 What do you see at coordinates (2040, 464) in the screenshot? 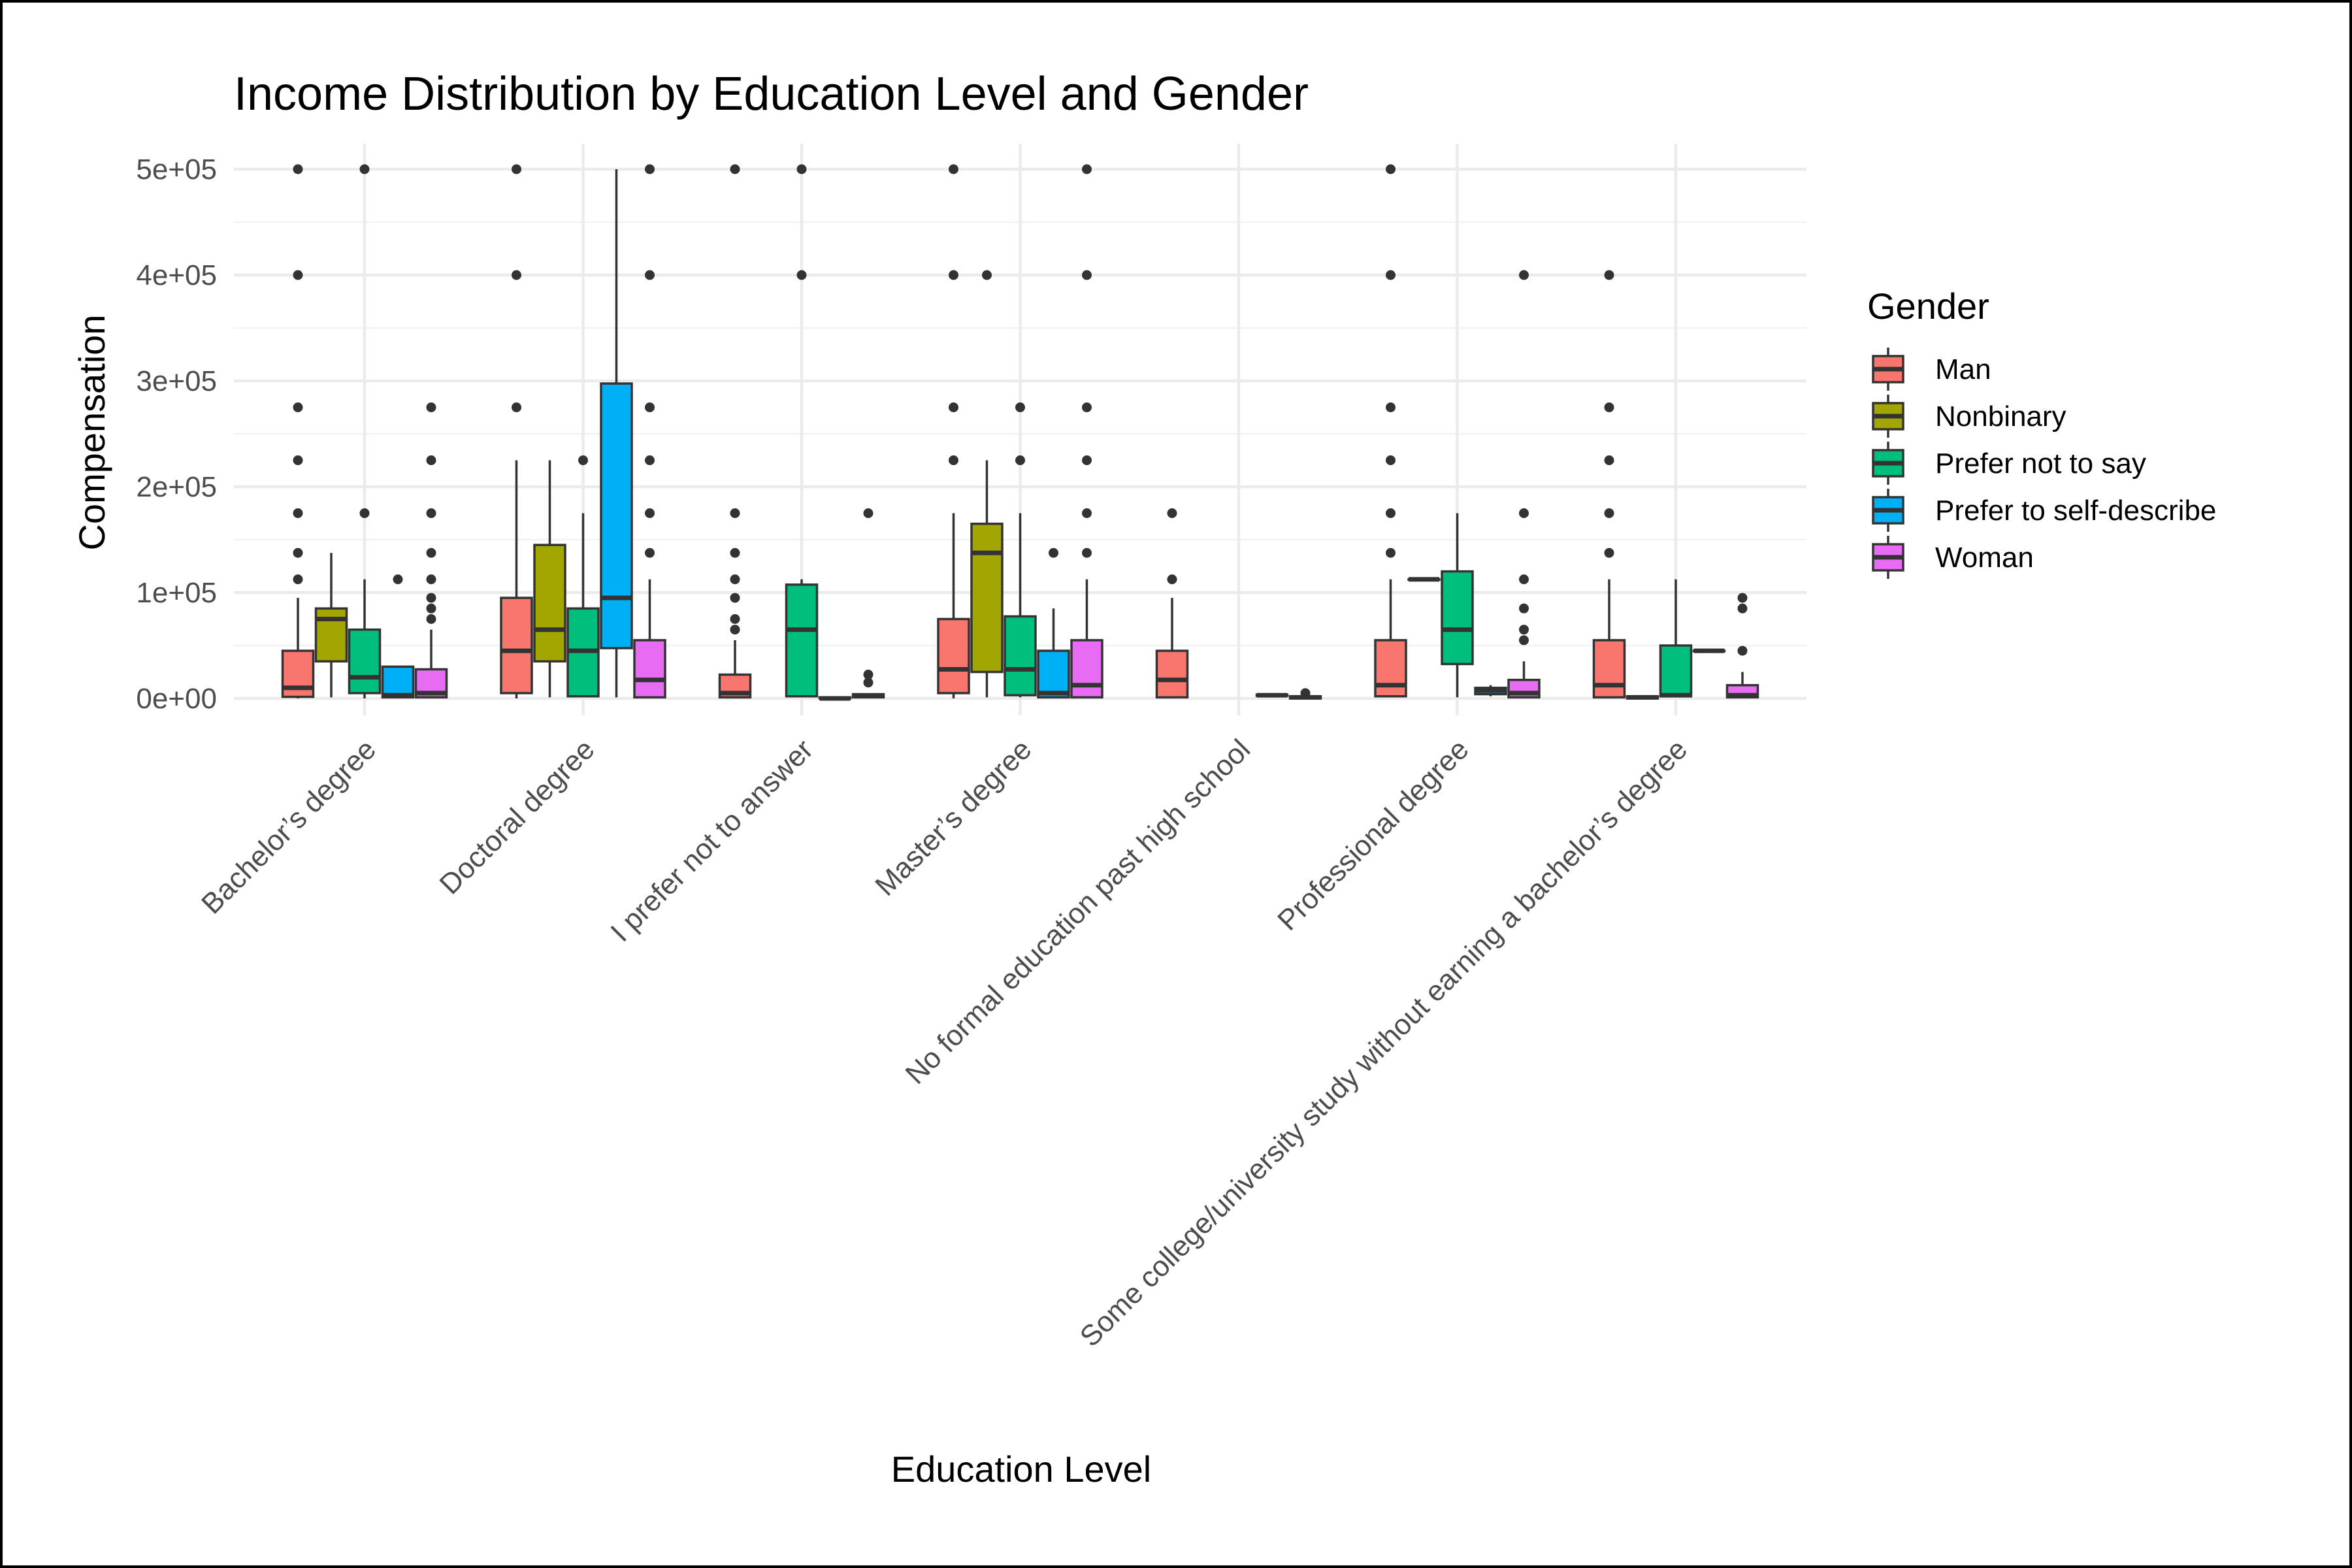
I see `legend-label: Prefer not to say` at bounding box center [2040, 464].